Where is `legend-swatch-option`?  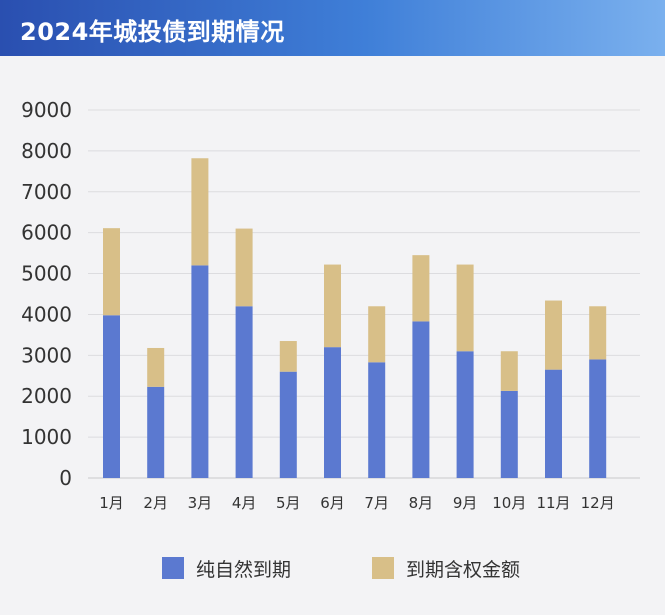 legend-swatch-option is located at coordinates (383, 568).